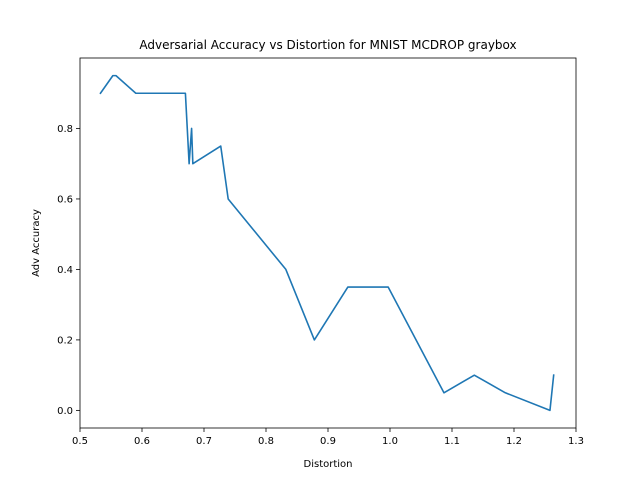 The width and height of the screenshot is (640, 480). I want to click on x-axis: 0.5 0.6 0.7 0.8 0.9 1.0 1.1 1.2 1.3, so click(328, 437).